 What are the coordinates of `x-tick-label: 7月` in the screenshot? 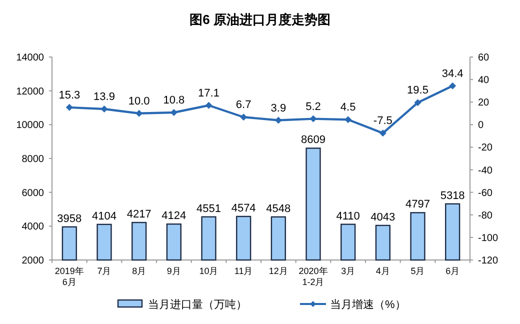 It's located at (104, 271).